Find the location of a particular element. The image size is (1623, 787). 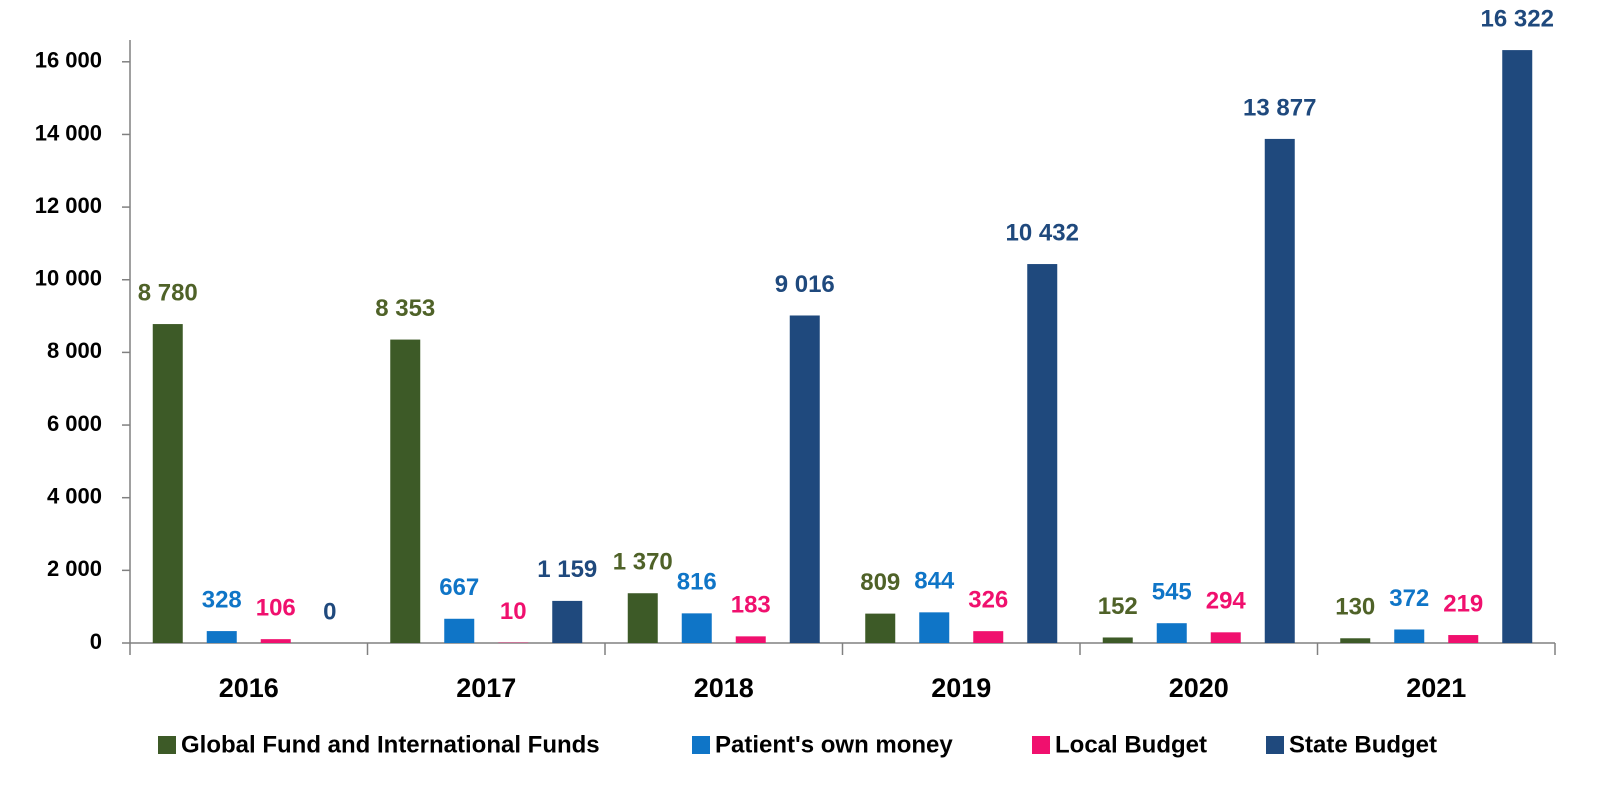

y-tick-label: 14 000 is located at coordinates (68, 132).